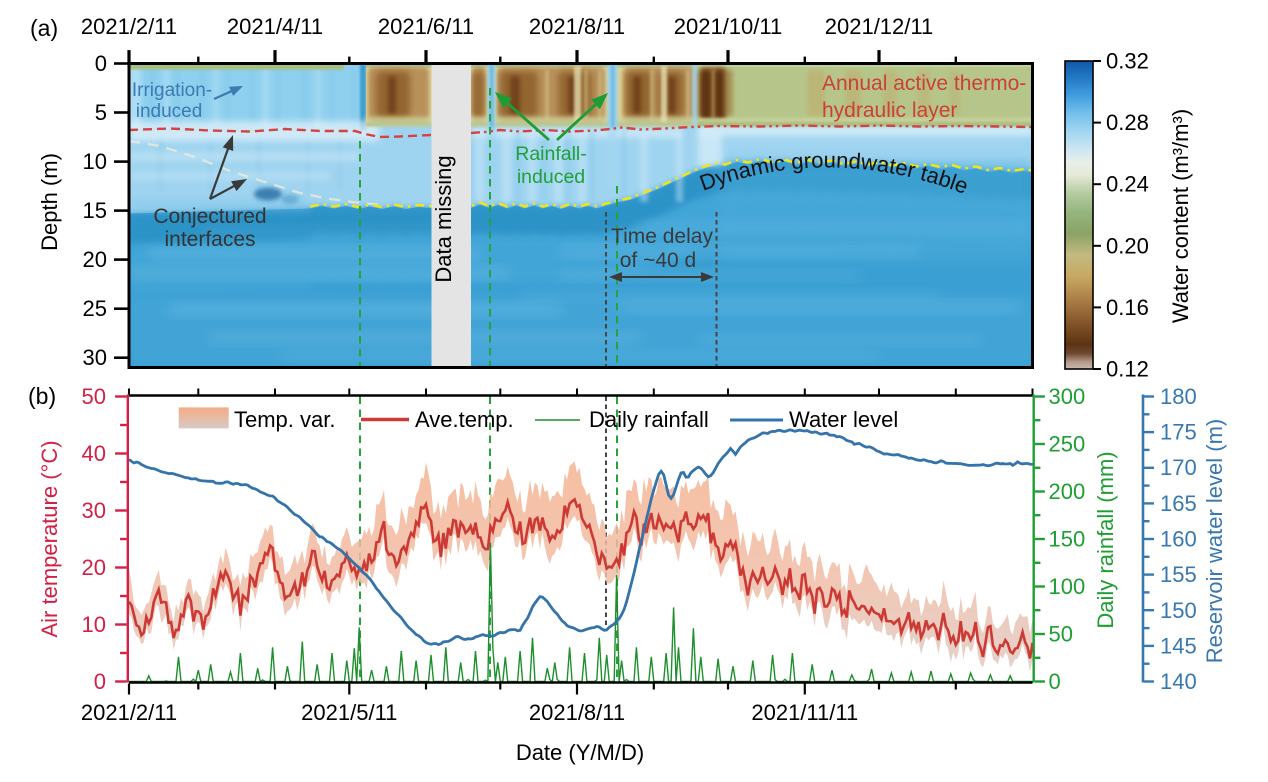  I want to click on svg-text: 140, so click(1178, 681).